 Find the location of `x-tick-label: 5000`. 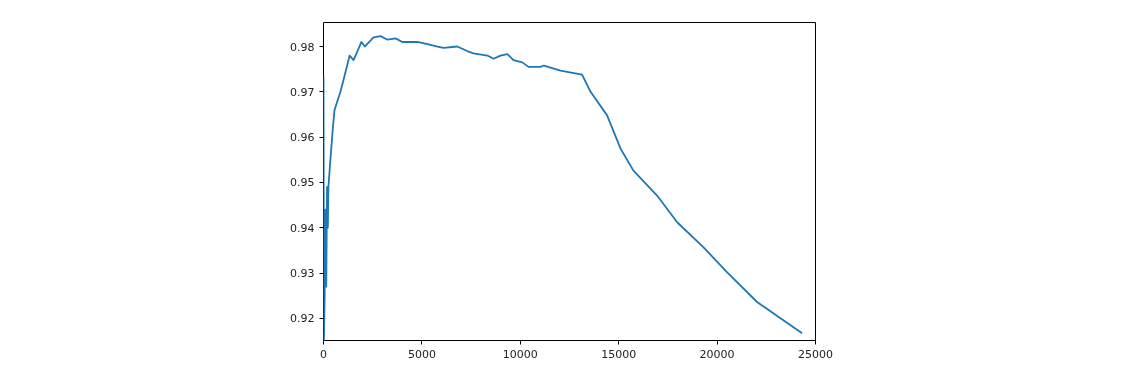

x-tick-label: 5000 is located at coordinates (421, 354).